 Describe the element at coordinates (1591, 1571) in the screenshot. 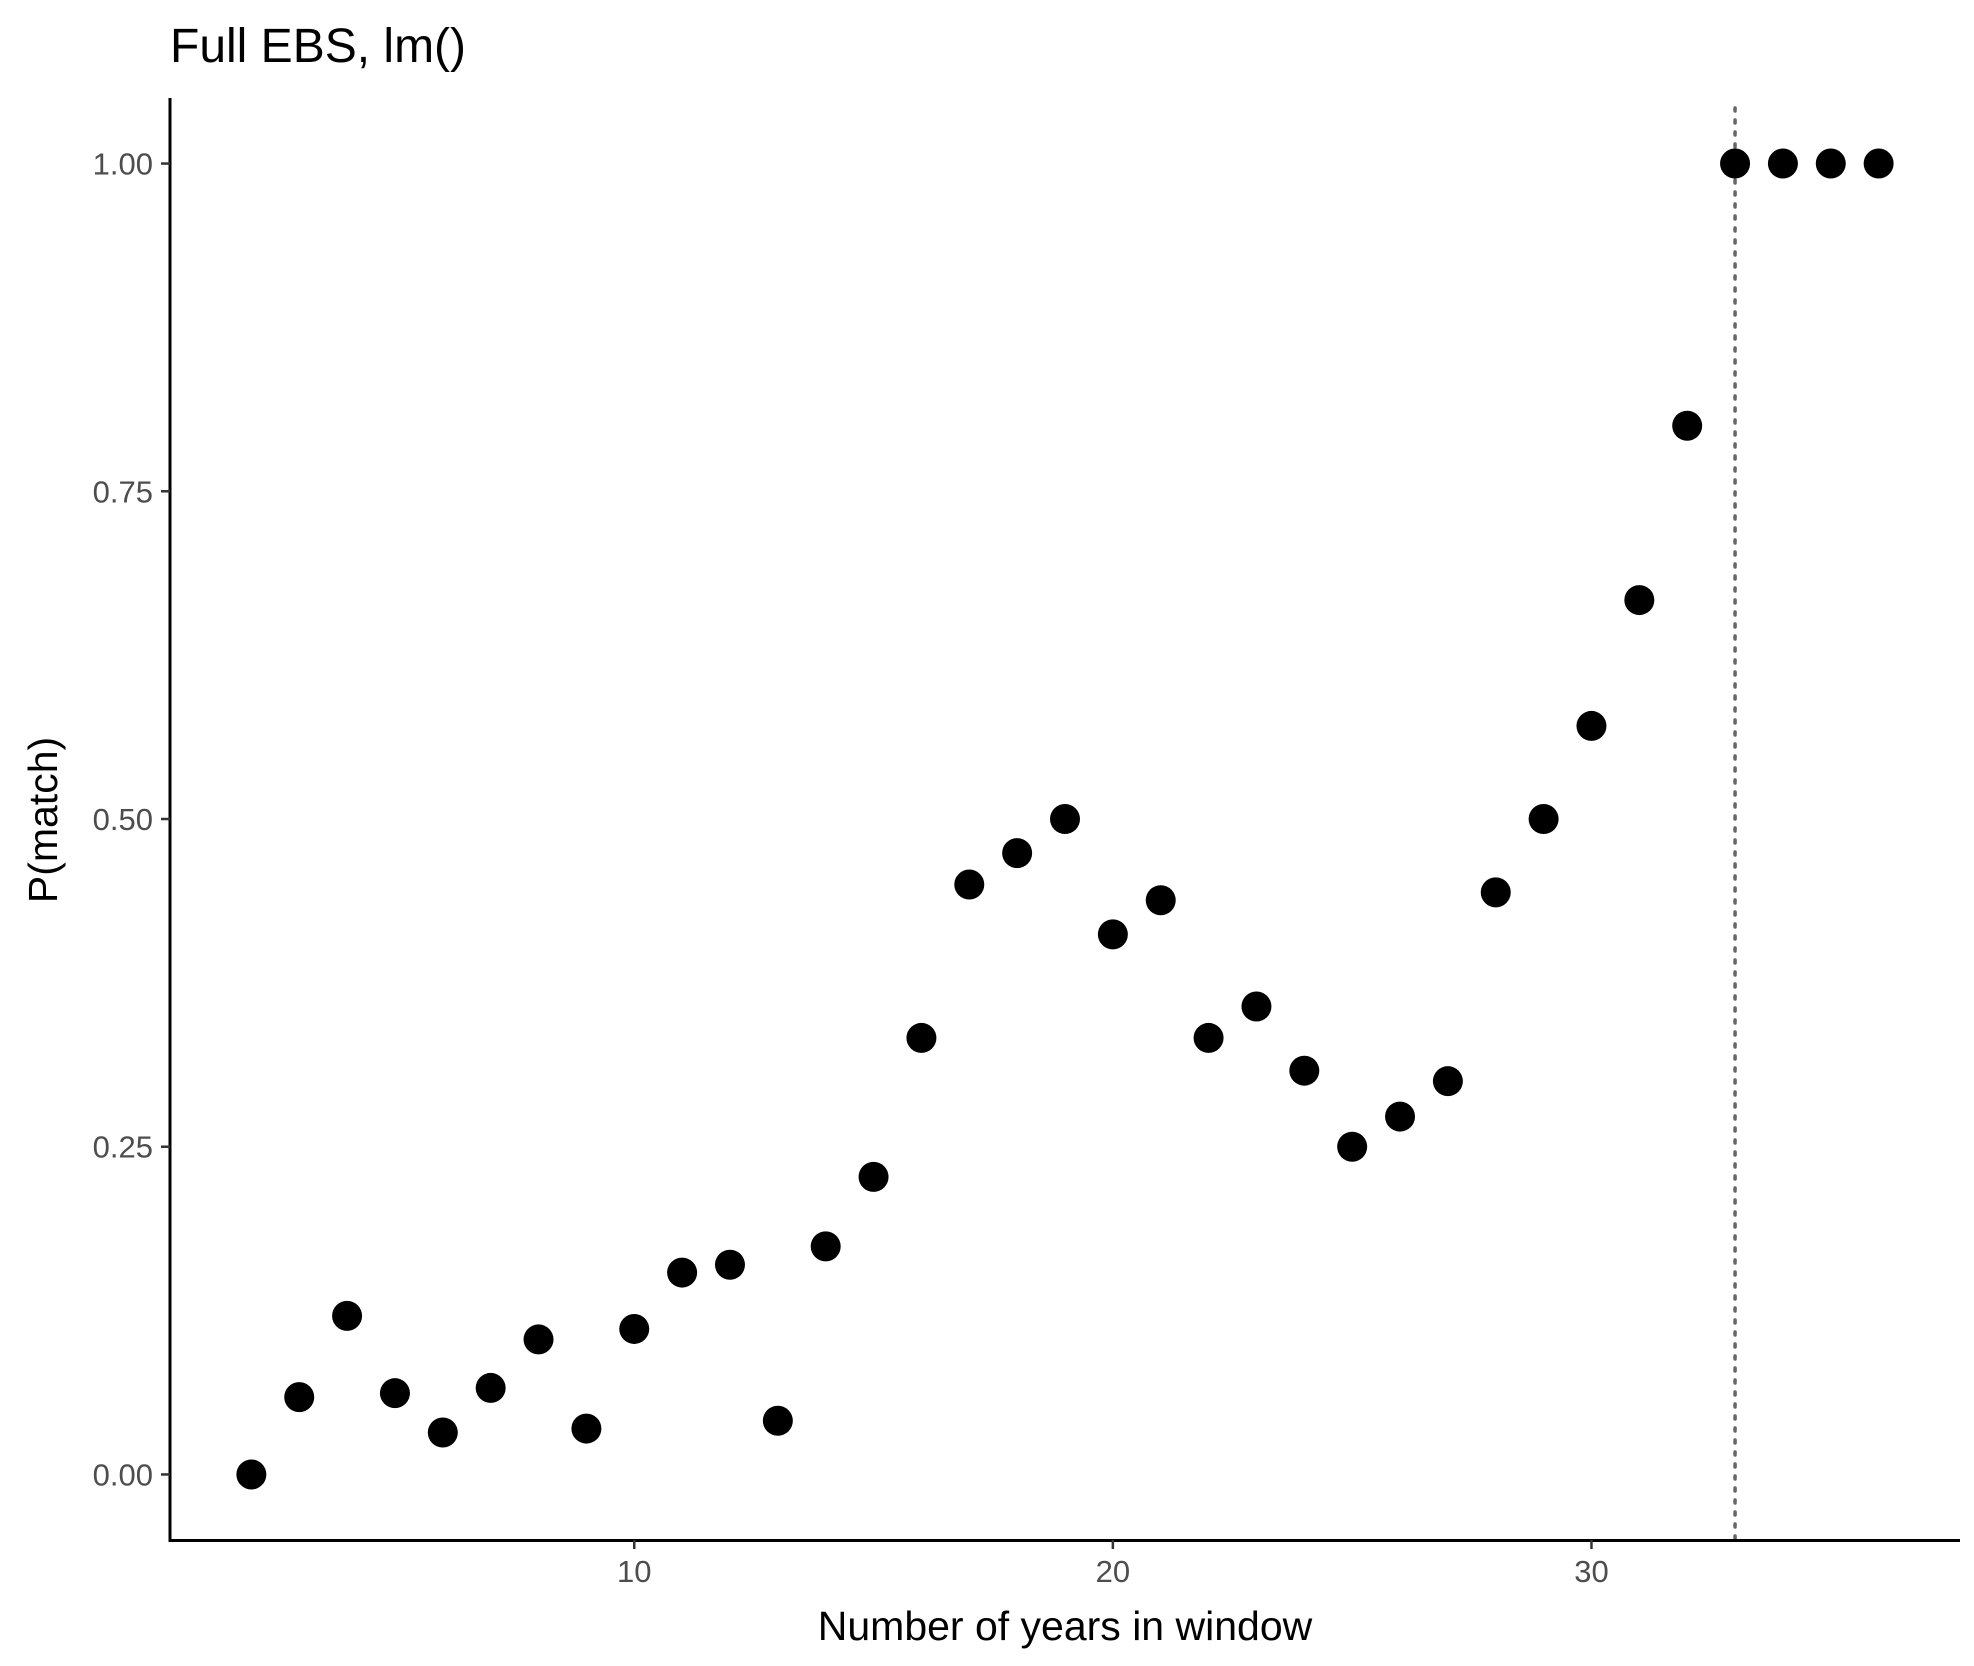

I see `x-tick-label: 30` at that location.